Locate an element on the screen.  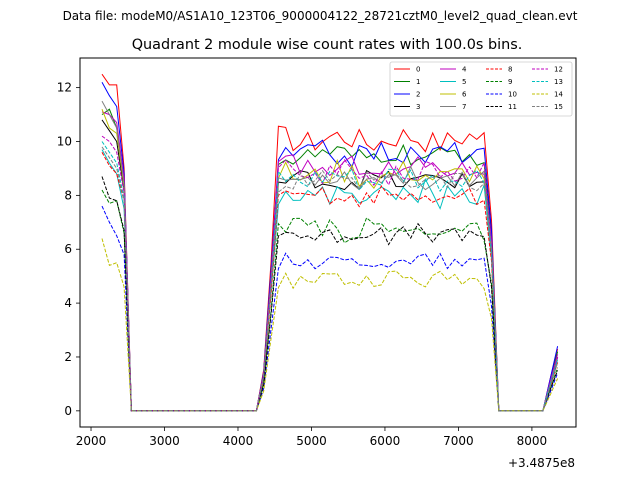
legend-label-3: 3 is located at coordinates (418, 107).